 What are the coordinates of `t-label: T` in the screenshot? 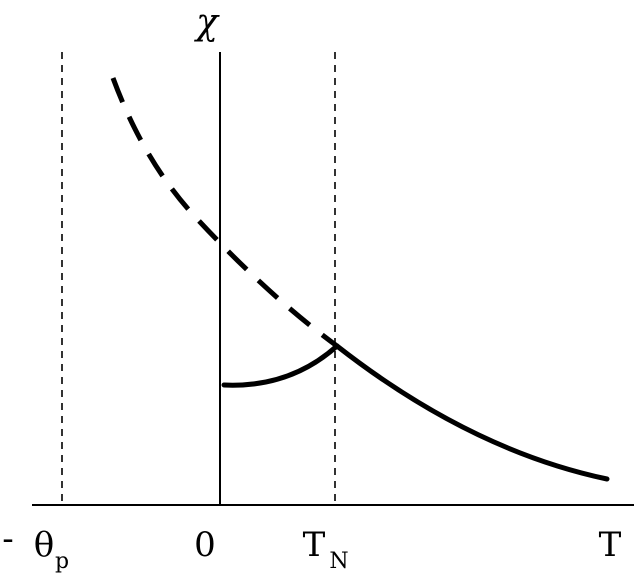 It's located at (610, 545).